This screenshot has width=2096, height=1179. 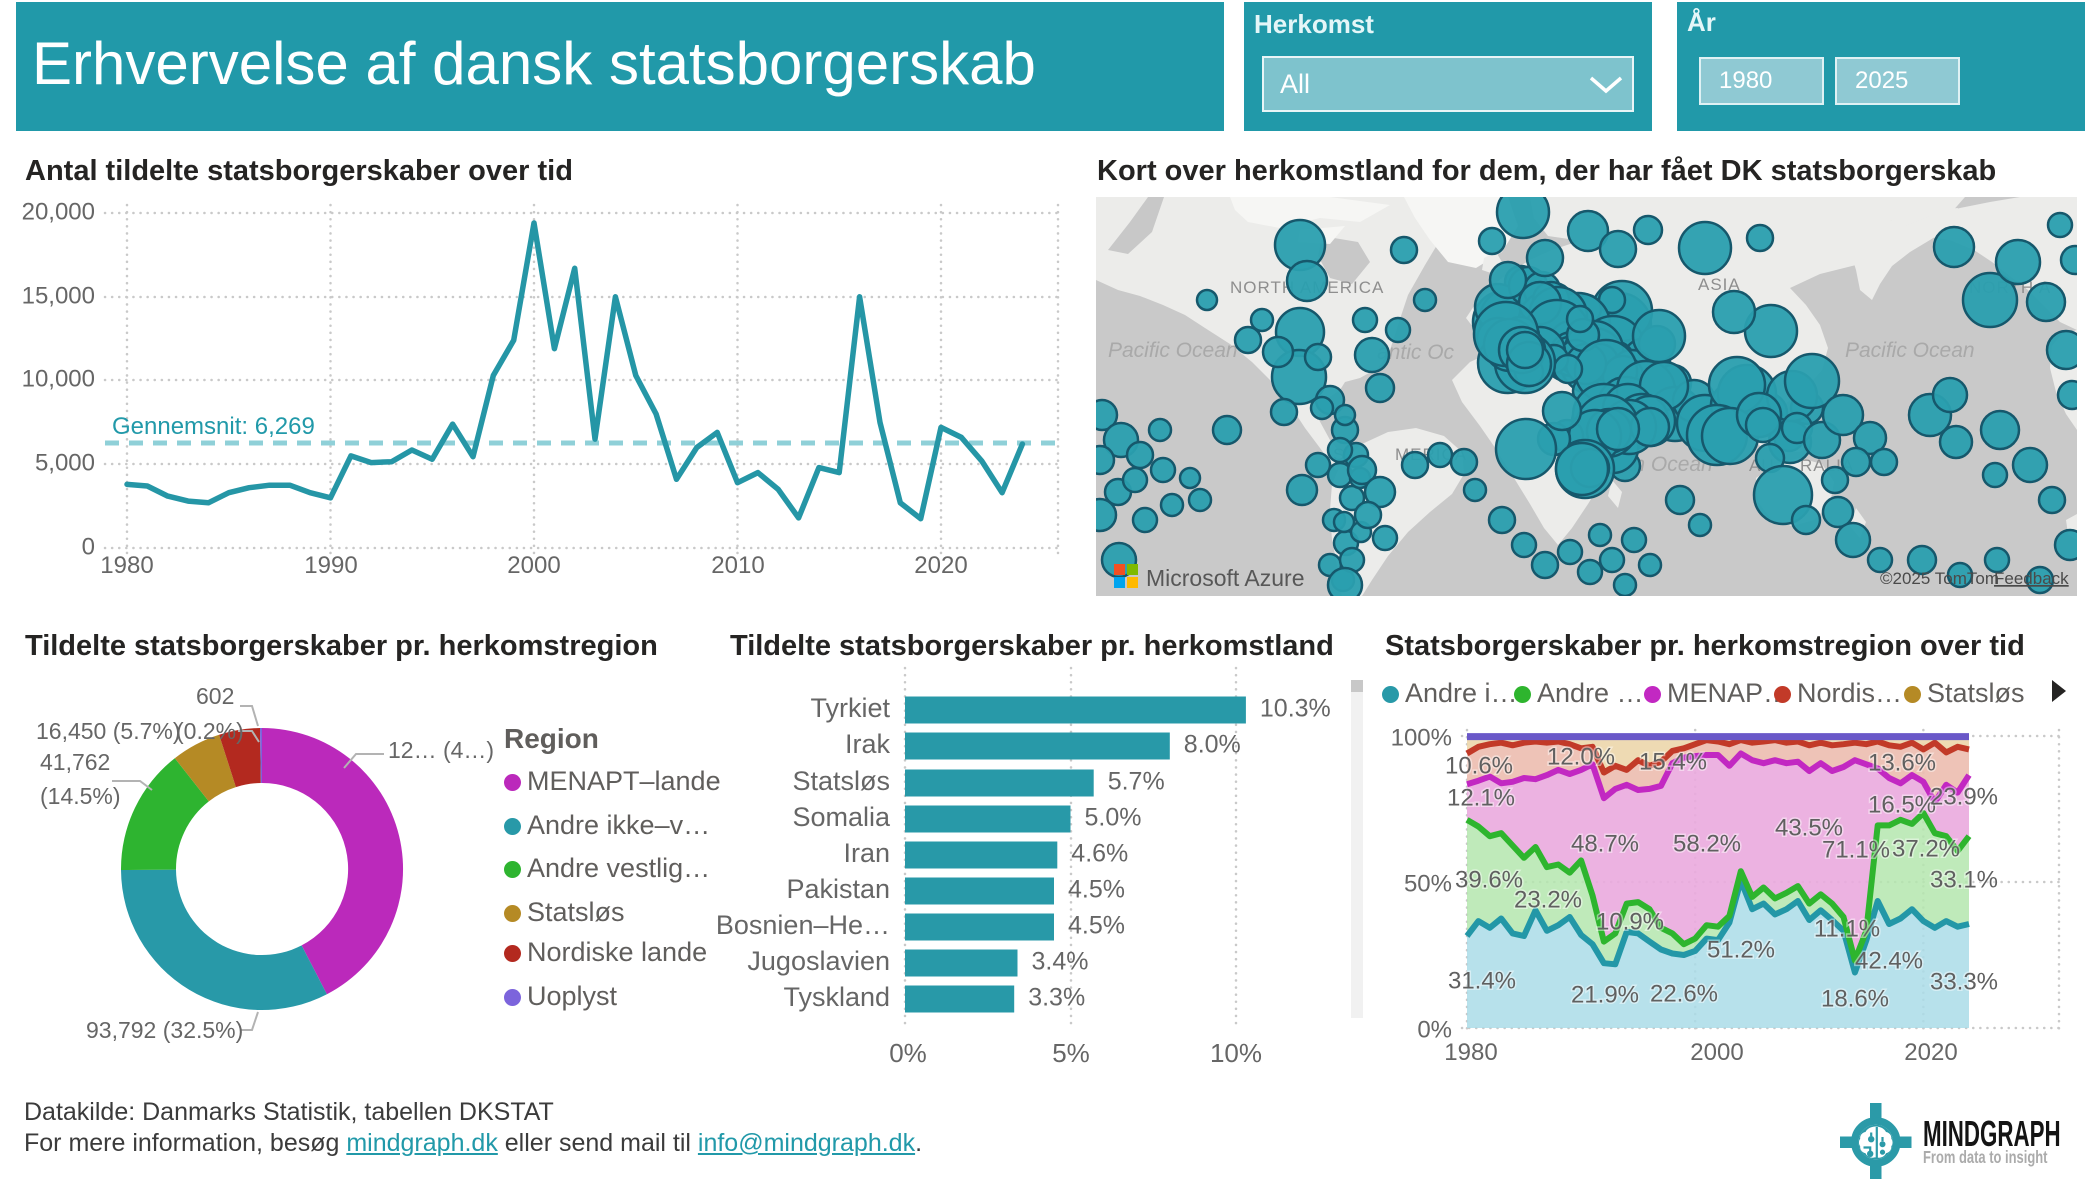 I want to click on svg-text: 11.1%, so click(x=1847, y=928).